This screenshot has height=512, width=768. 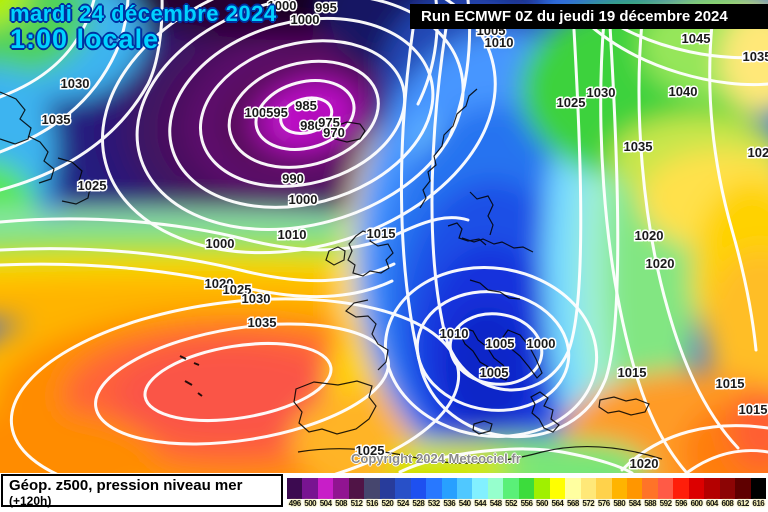 I want to click on legend-value: 556, so click(x=526, y=503).